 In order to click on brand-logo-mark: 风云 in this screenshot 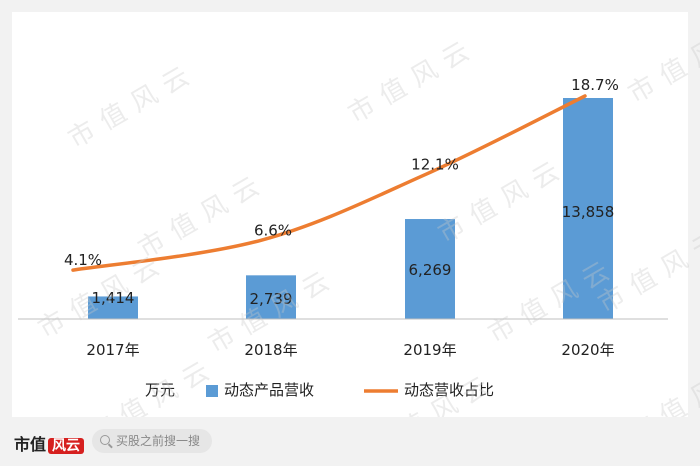, I will do `click(66, 446)`.